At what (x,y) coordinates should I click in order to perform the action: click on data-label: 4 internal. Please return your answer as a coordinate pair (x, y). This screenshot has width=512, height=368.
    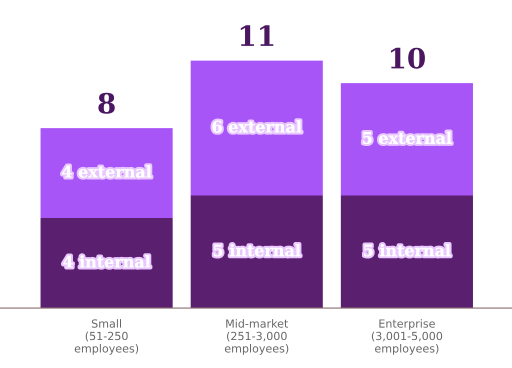
    Looking at the image, I should click on (106, 261).